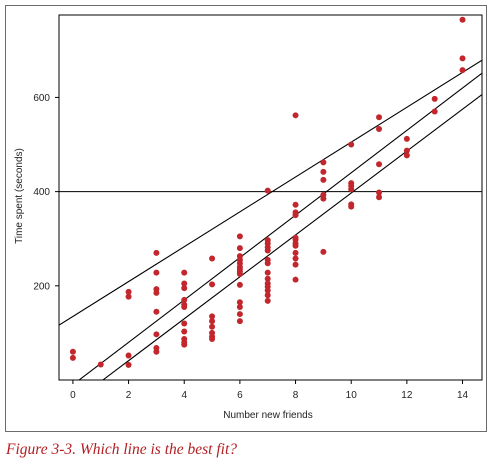  I want to click on x-tick-label: 4, so click(184, 395).